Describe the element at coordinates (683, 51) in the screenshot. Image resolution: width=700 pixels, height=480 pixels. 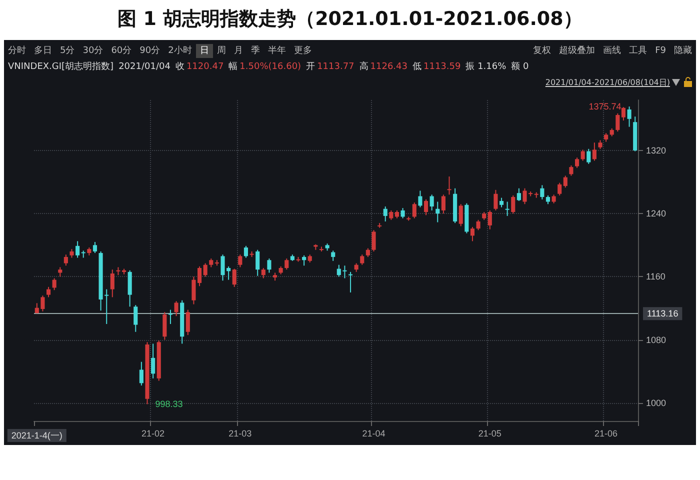
I see `text: 隐藏` at that location.